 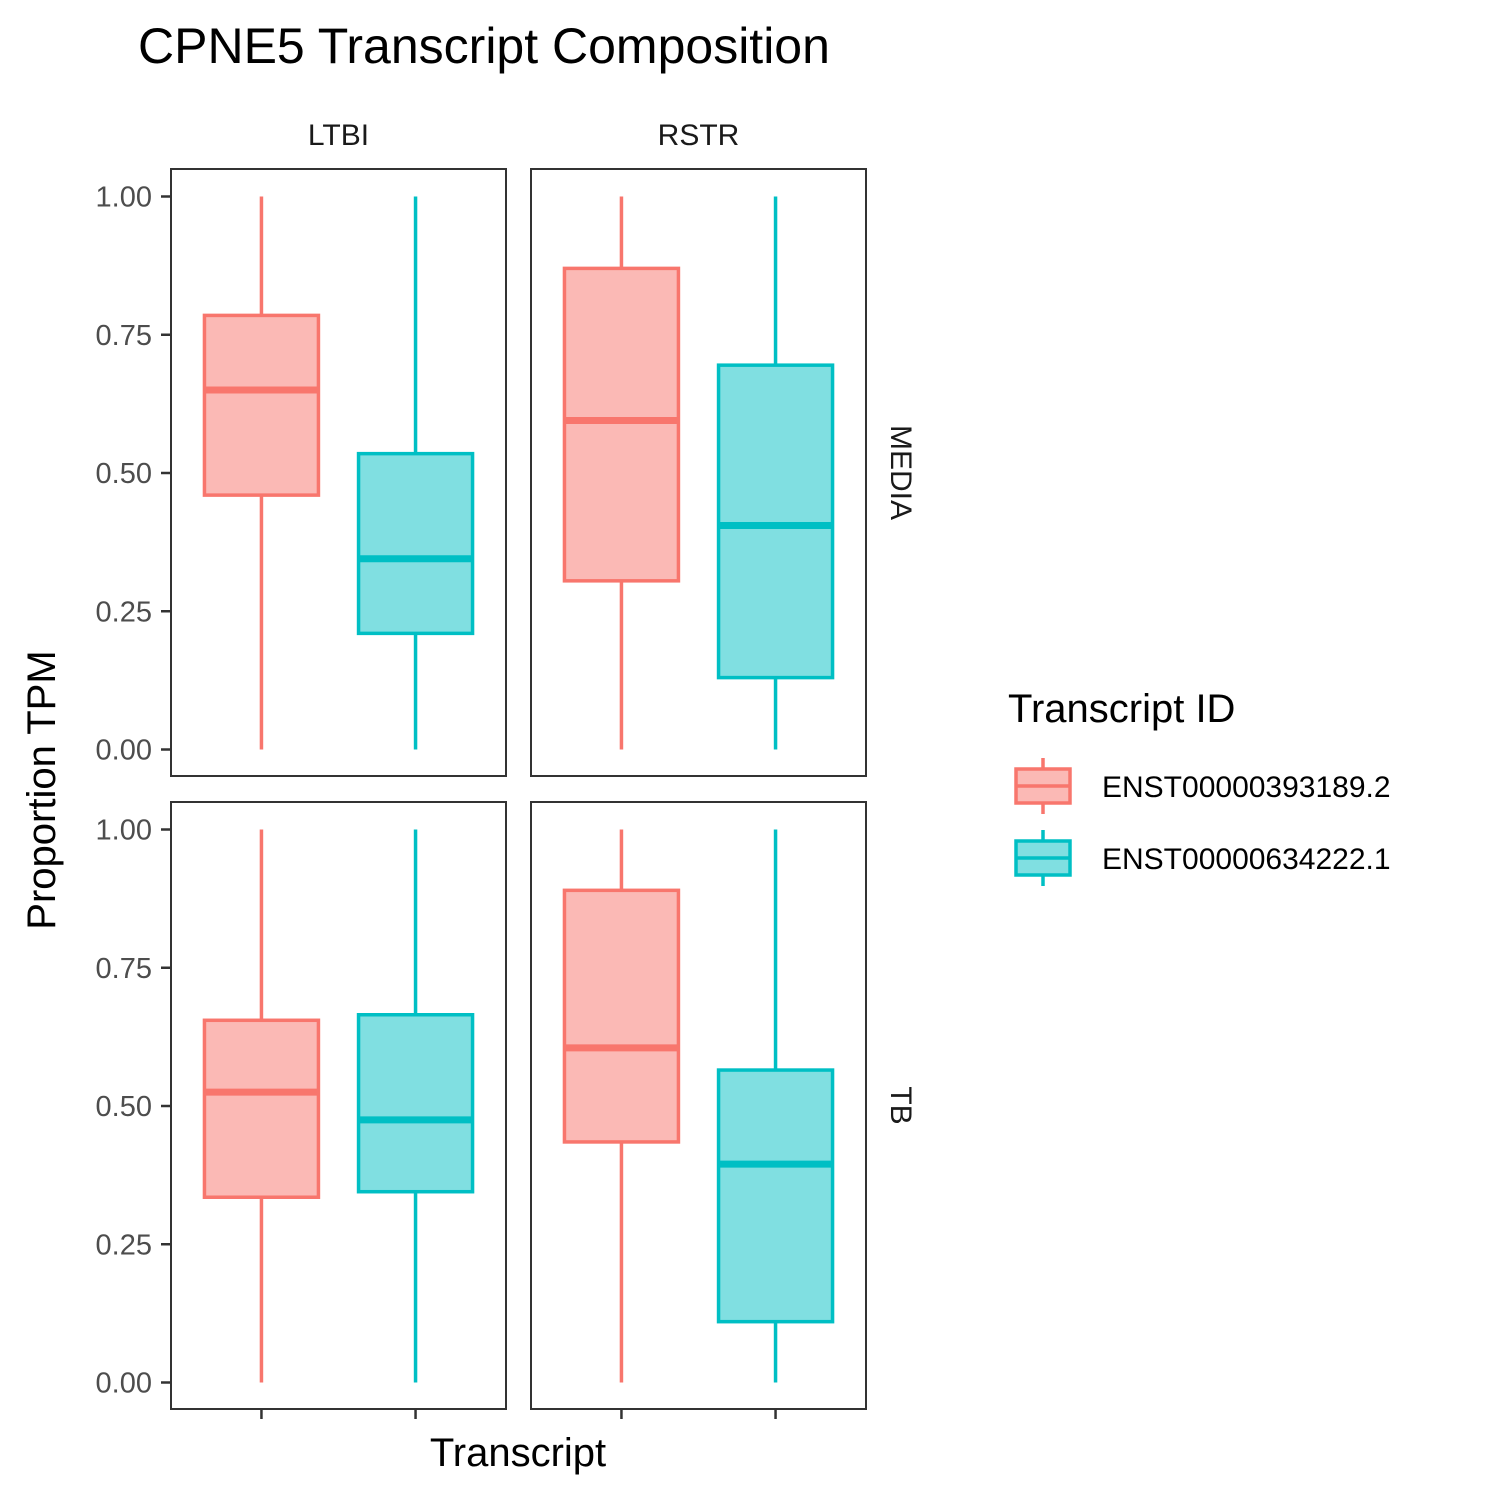 What do you see at coordinates (900, 472) in the screenshot?
I see `strip-label-media: MEDIA` at bounding box center [900, 472].